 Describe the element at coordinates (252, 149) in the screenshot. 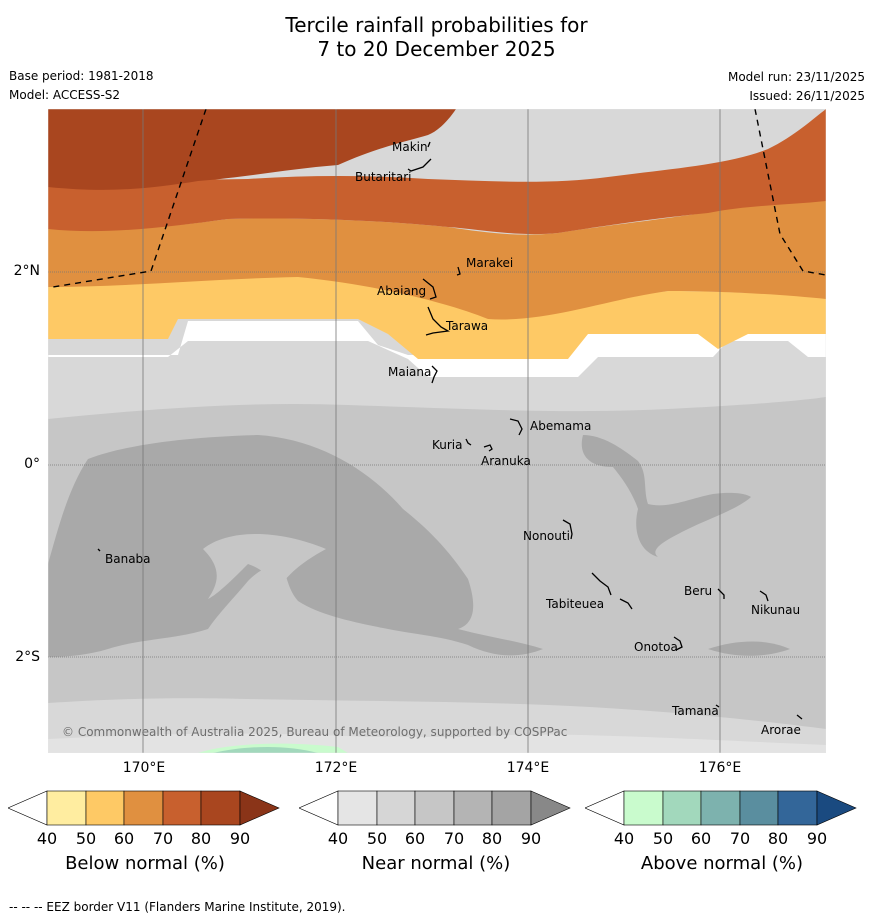

I see `below-normal-80-region` at that location.